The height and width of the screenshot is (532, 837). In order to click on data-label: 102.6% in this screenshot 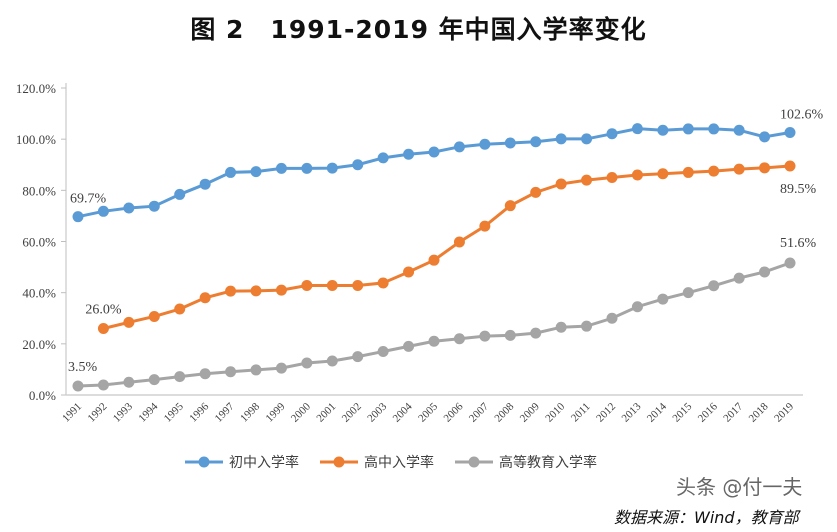, I will do `click(802, 115)`.